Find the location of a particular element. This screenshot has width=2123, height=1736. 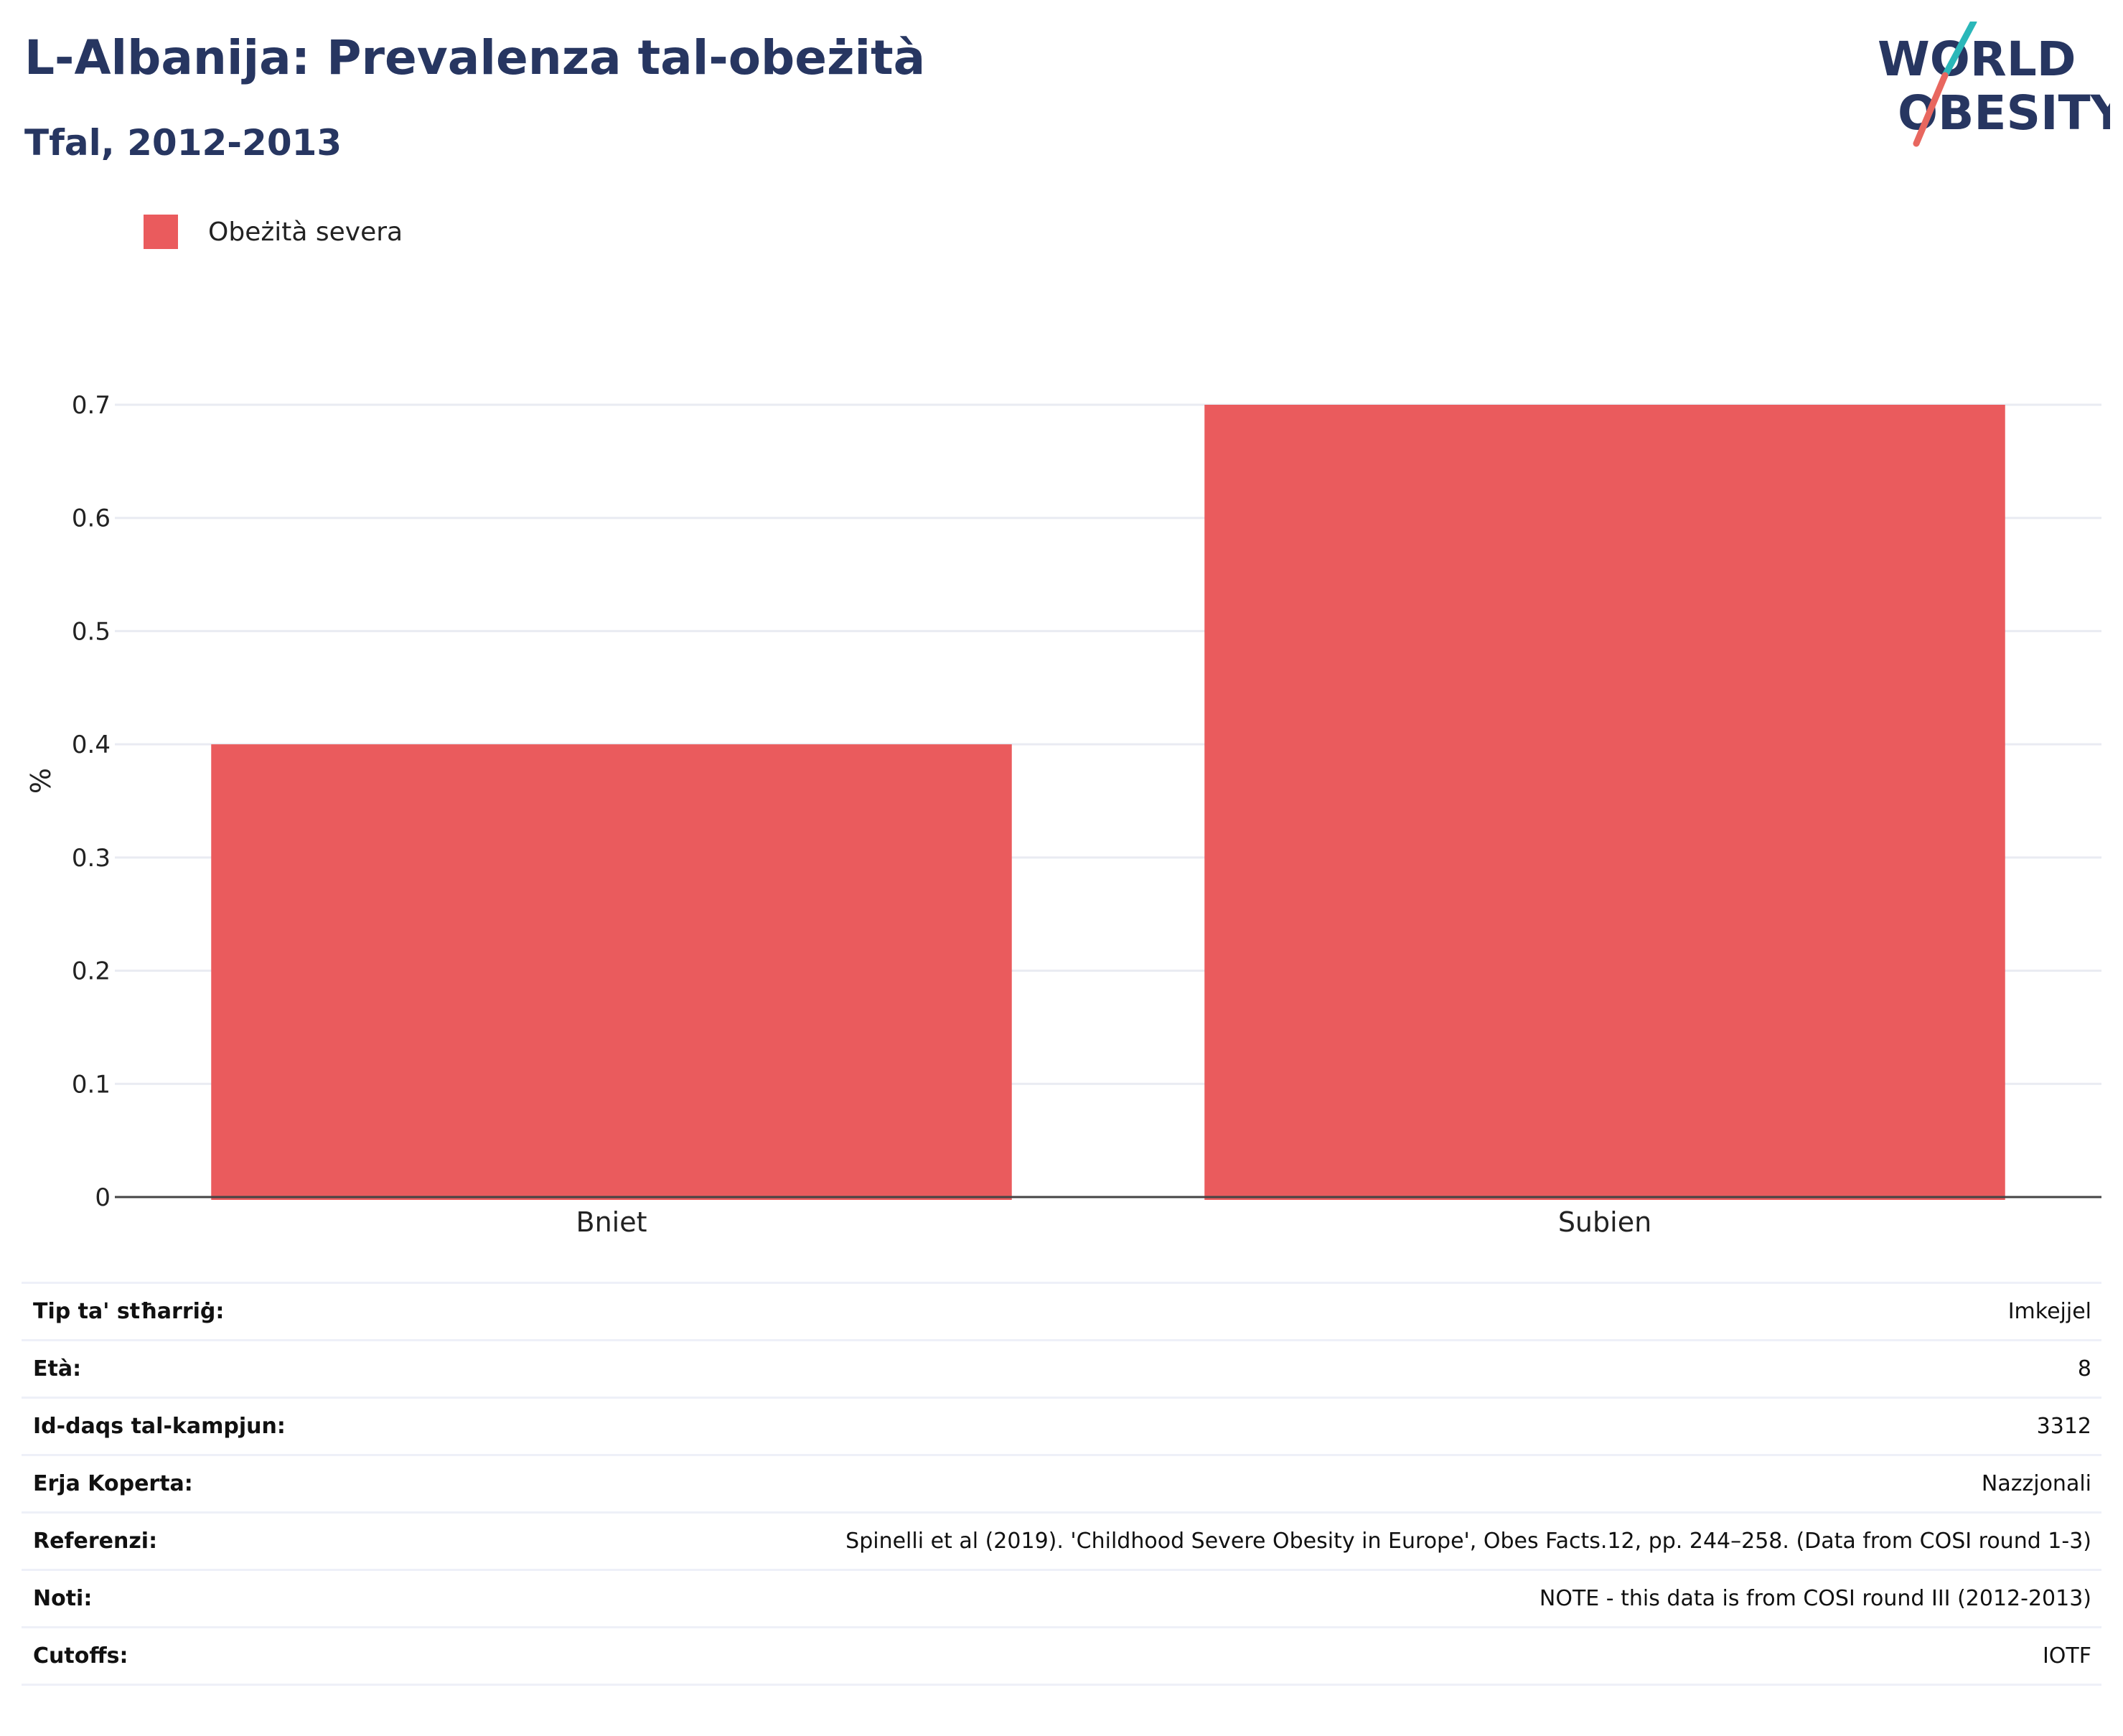

world-obesity-logo: WORLD OBESITY is located at coordinates (1994, 84).